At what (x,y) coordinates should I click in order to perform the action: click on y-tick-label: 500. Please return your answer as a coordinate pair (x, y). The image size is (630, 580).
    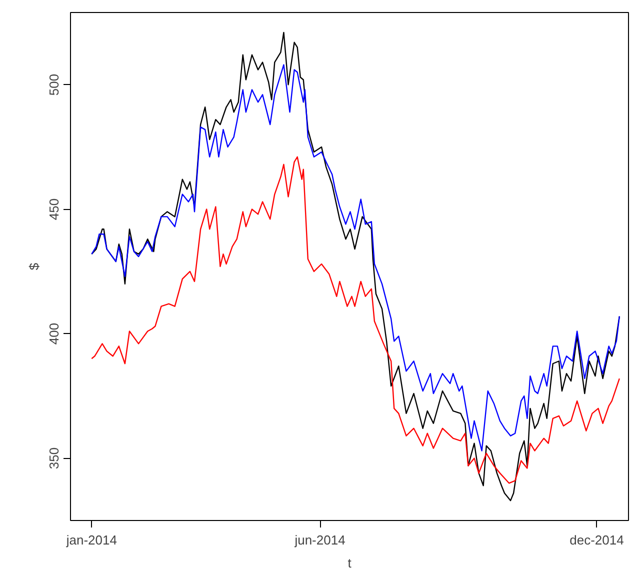
    Looking at the image, I should click on (54, 85).